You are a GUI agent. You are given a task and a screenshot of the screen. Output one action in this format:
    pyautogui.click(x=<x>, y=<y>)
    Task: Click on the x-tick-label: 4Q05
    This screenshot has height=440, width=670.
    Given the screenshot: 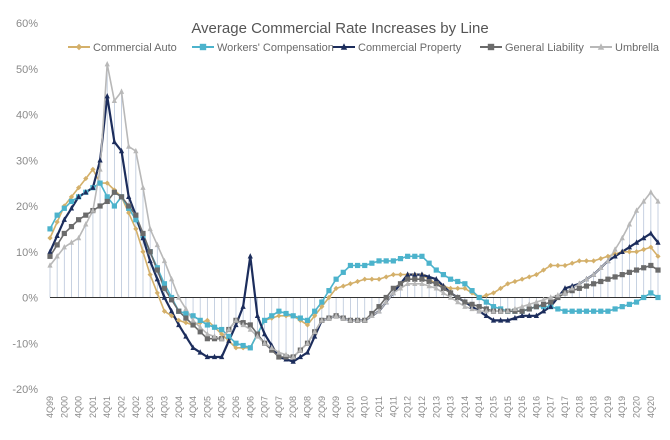 What is the action you would take?
    pyautogui.click(x=222, y=407)
    